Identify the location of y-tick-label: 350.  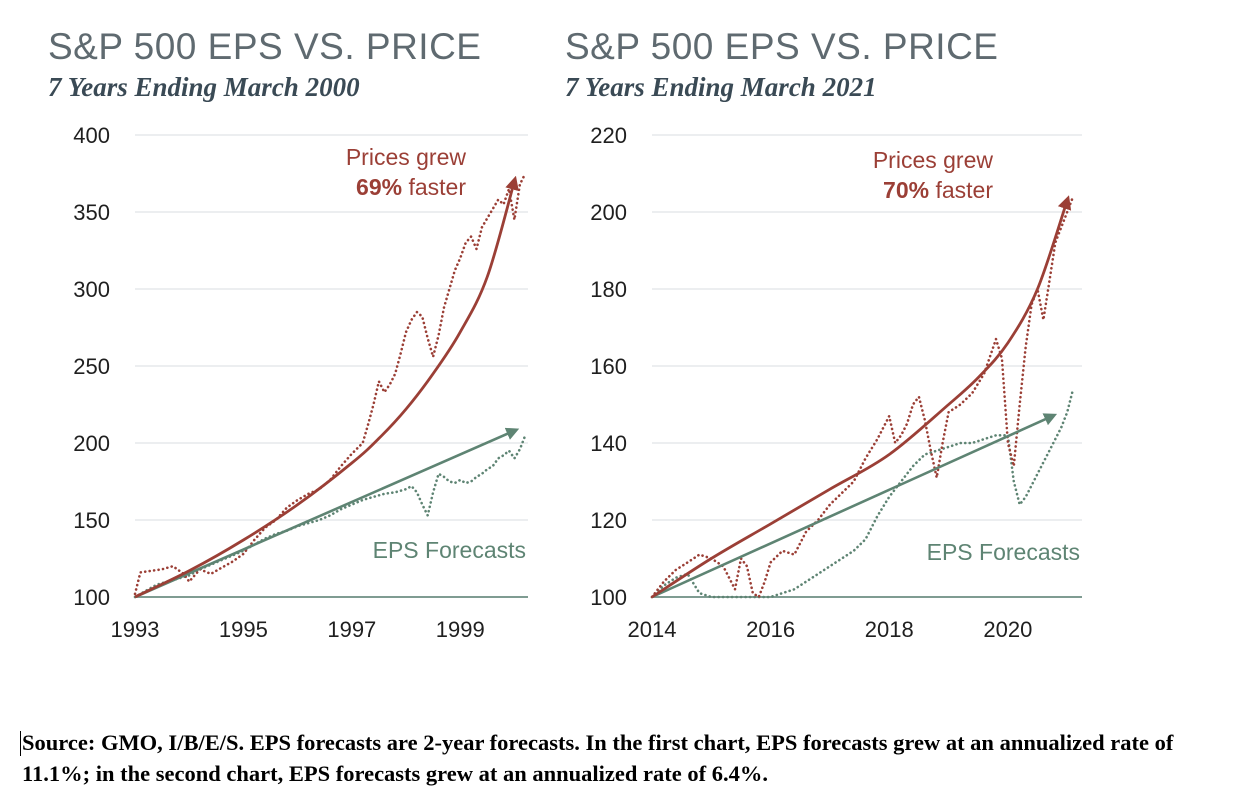
(91, 212).